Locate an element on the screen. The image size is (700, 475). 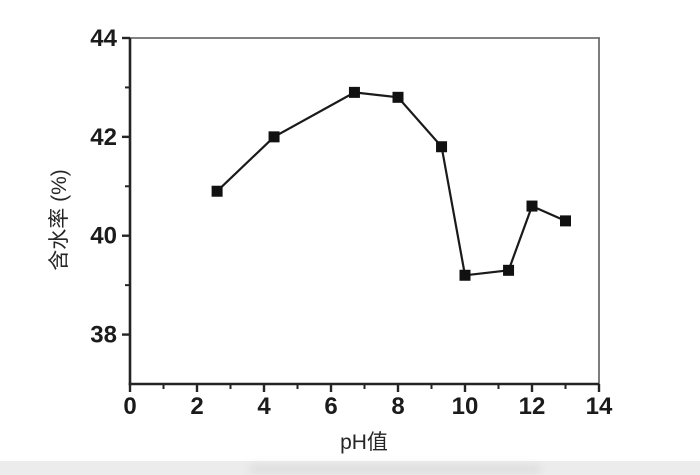
x-tick-label: 14 is located at coordinates (599, 406).